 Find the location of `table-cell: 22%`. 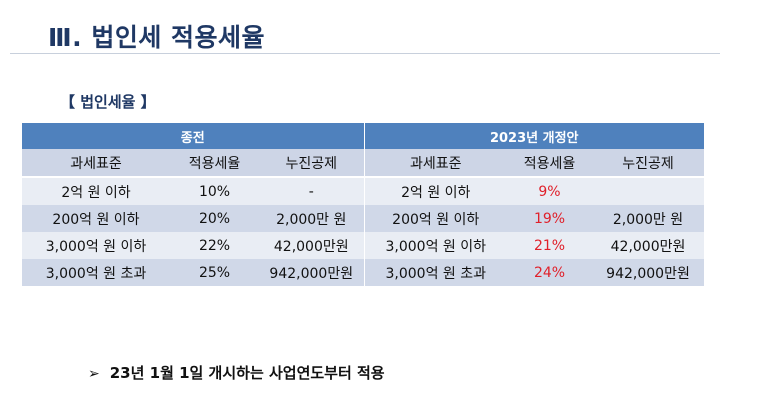

table-cell: 22% is located at coordinates (214, 245).